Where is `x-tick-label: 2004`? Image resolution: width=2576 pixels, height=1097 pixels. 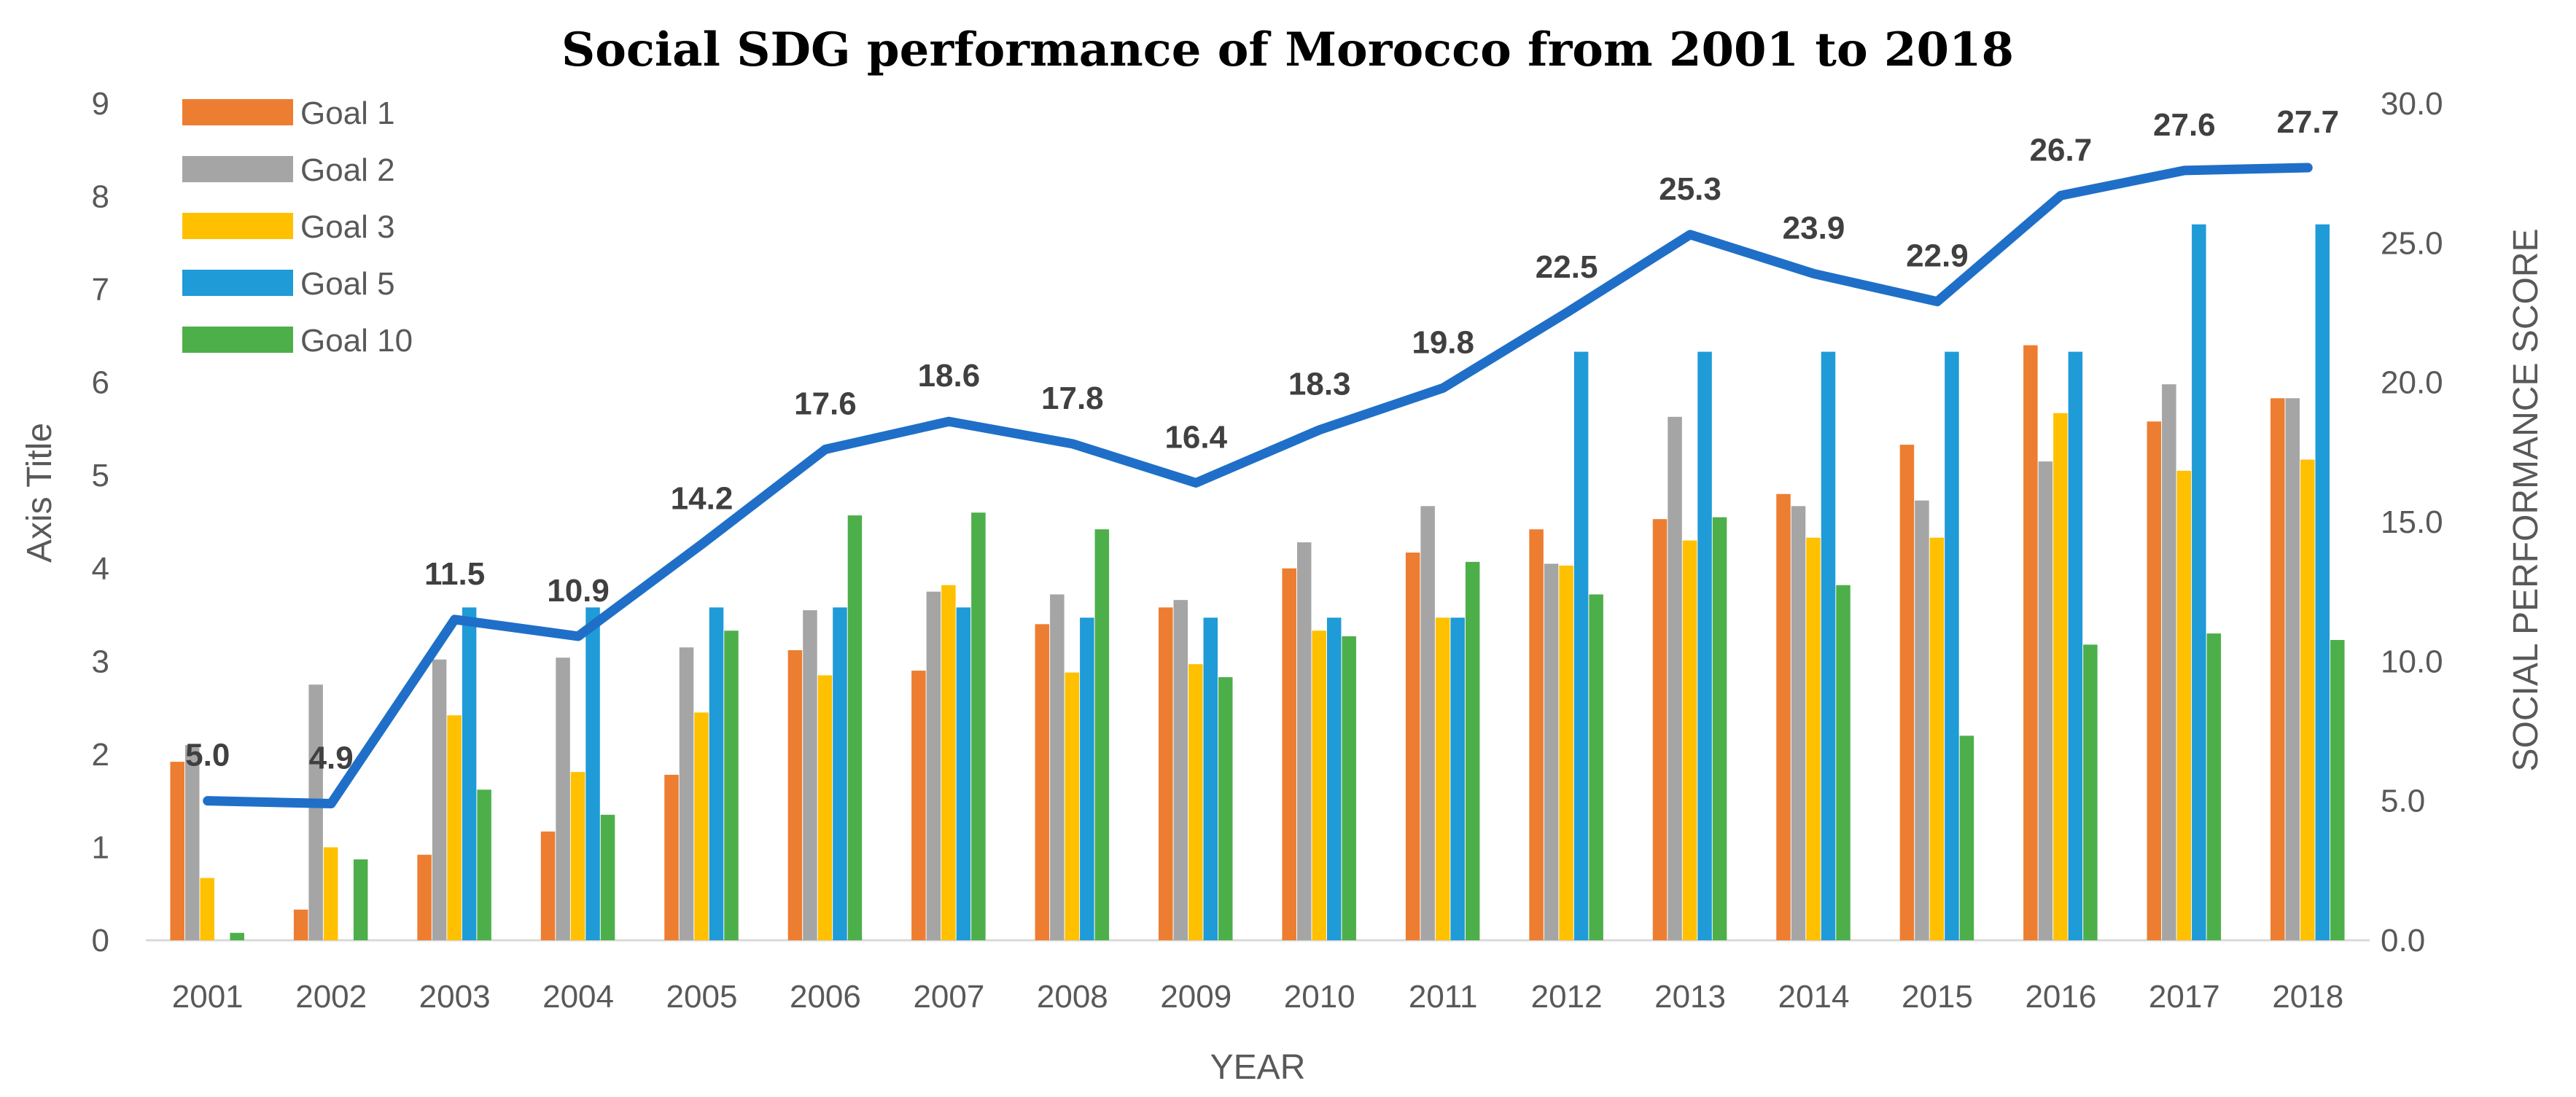
x-tick-label: 2004 is located at coordinates (578, 997).